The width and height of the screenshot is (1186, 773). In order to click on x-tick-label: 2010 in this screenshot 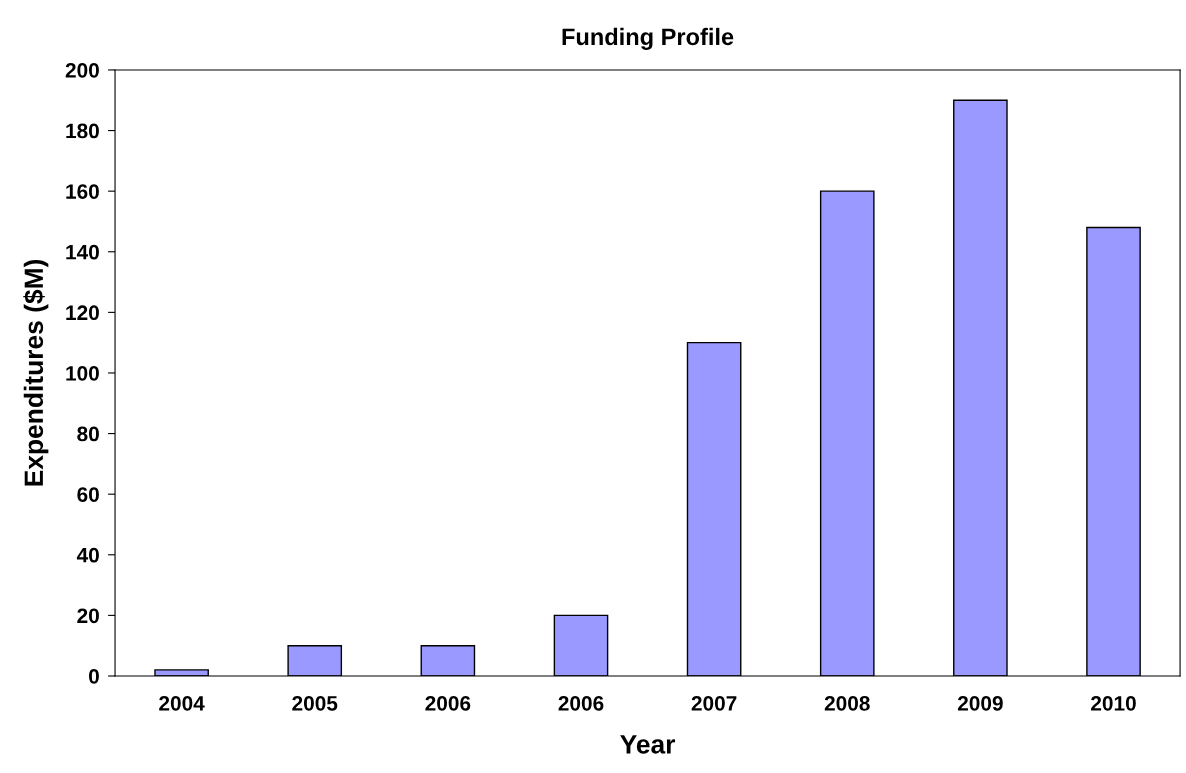, I will do `click(1113, 703)`.